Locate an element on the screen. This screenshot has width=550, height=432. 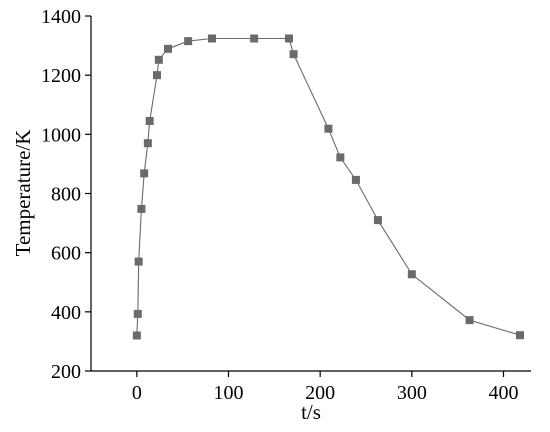
x-axis-title: t/s is located at coordinates (311, 412).